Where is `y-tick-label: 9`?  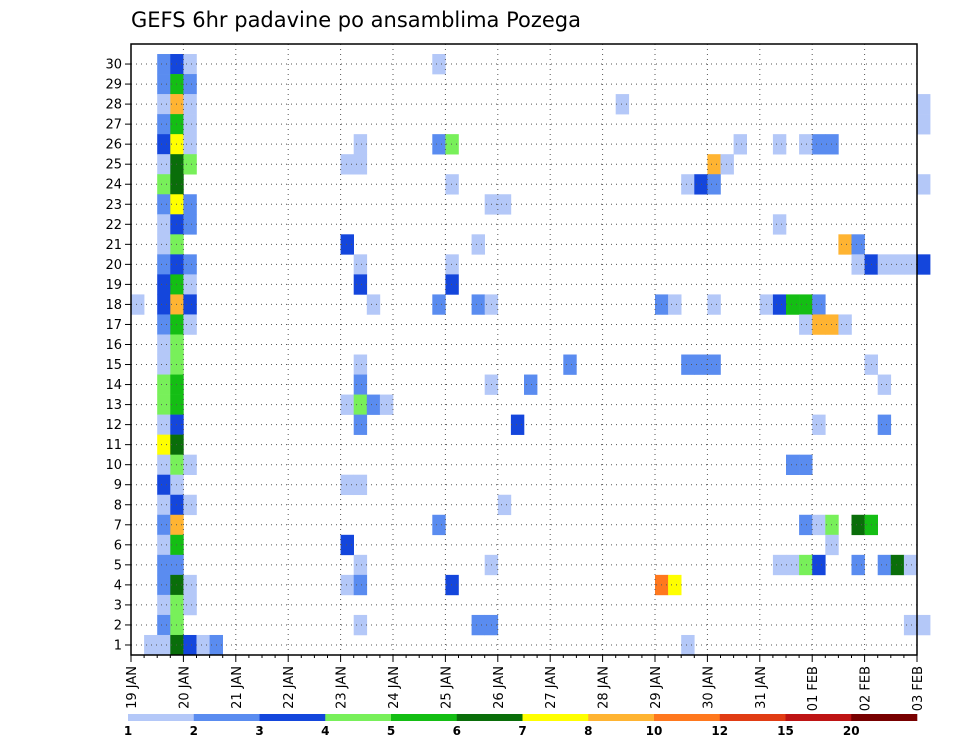 y-tick-label: 9 is located at coordinates (118, 485).